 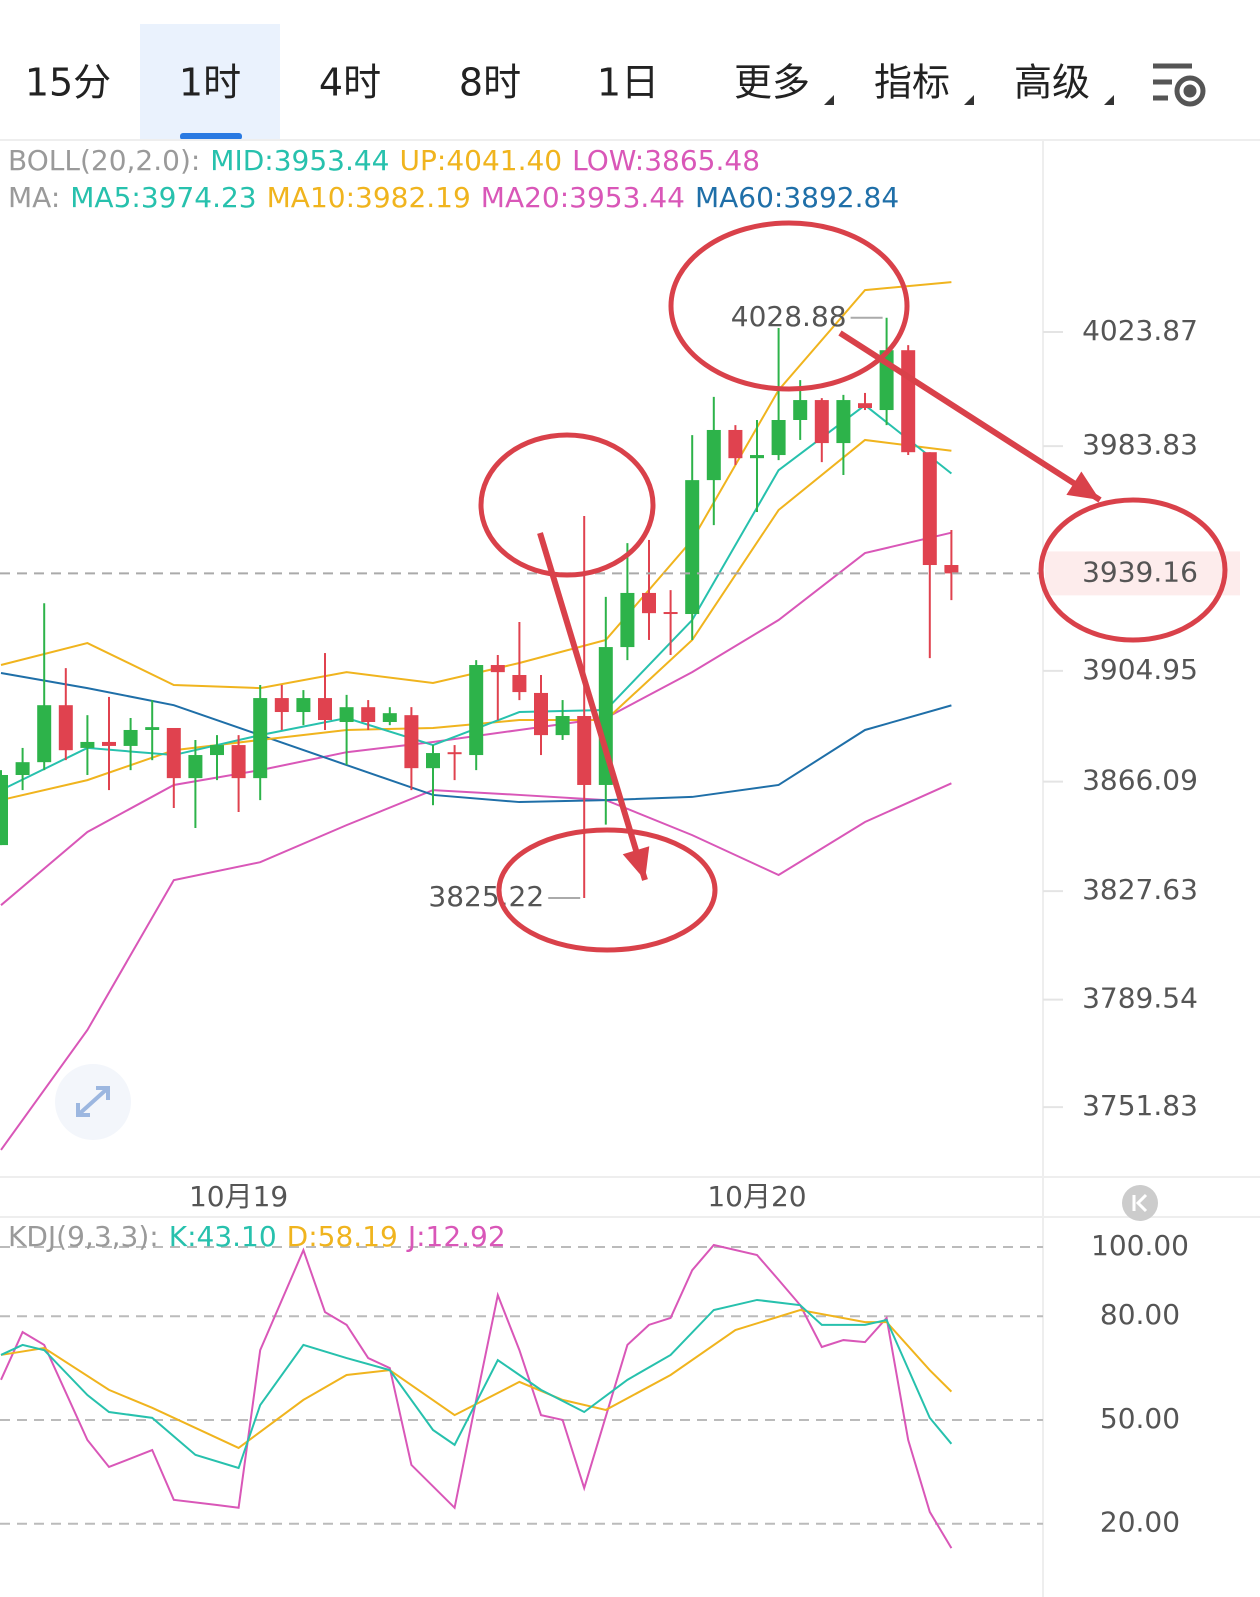 I want to click on expand-icon, so click(x=93, y=1102).